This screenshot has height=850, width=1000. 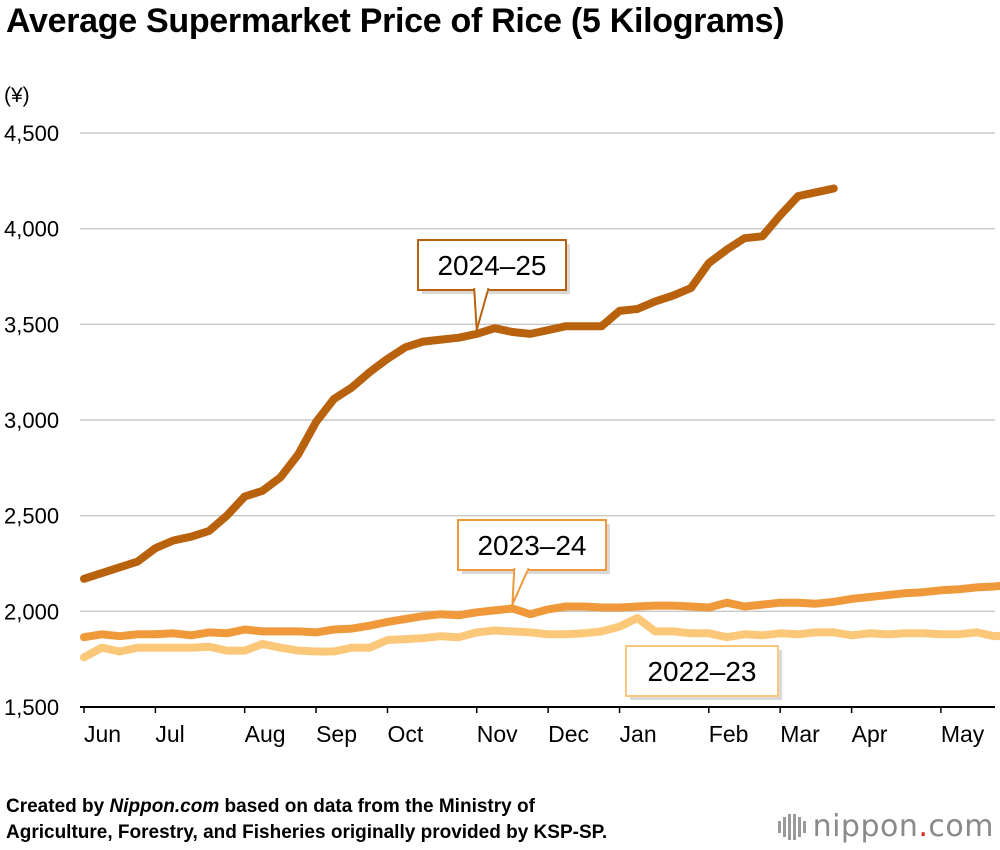 I want to click on callout-2023–24: 2023–24, so click(x=533, y=562).